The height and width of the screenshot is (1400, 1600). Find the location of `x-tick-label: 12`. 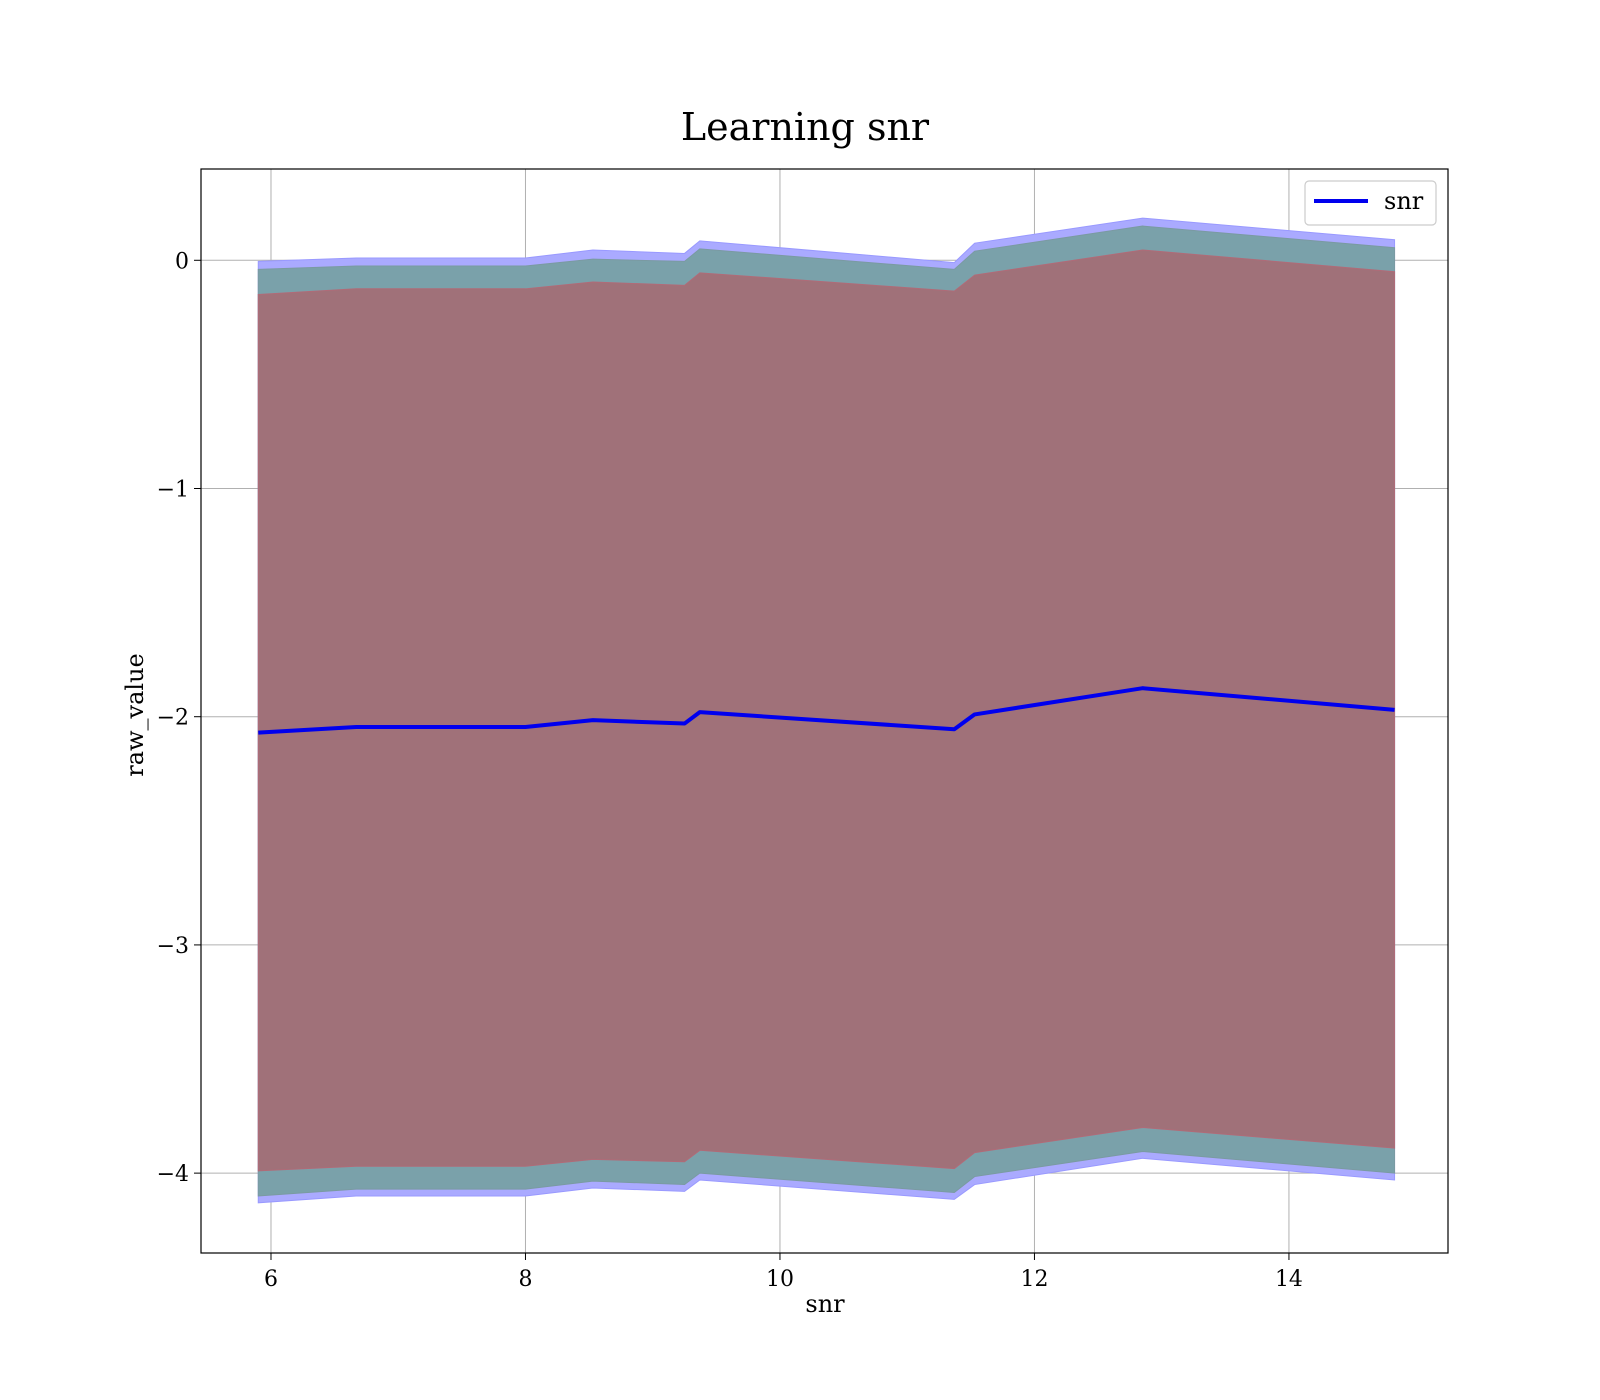

x-tick-label: 12 is located at coordinates (1034, 1279).